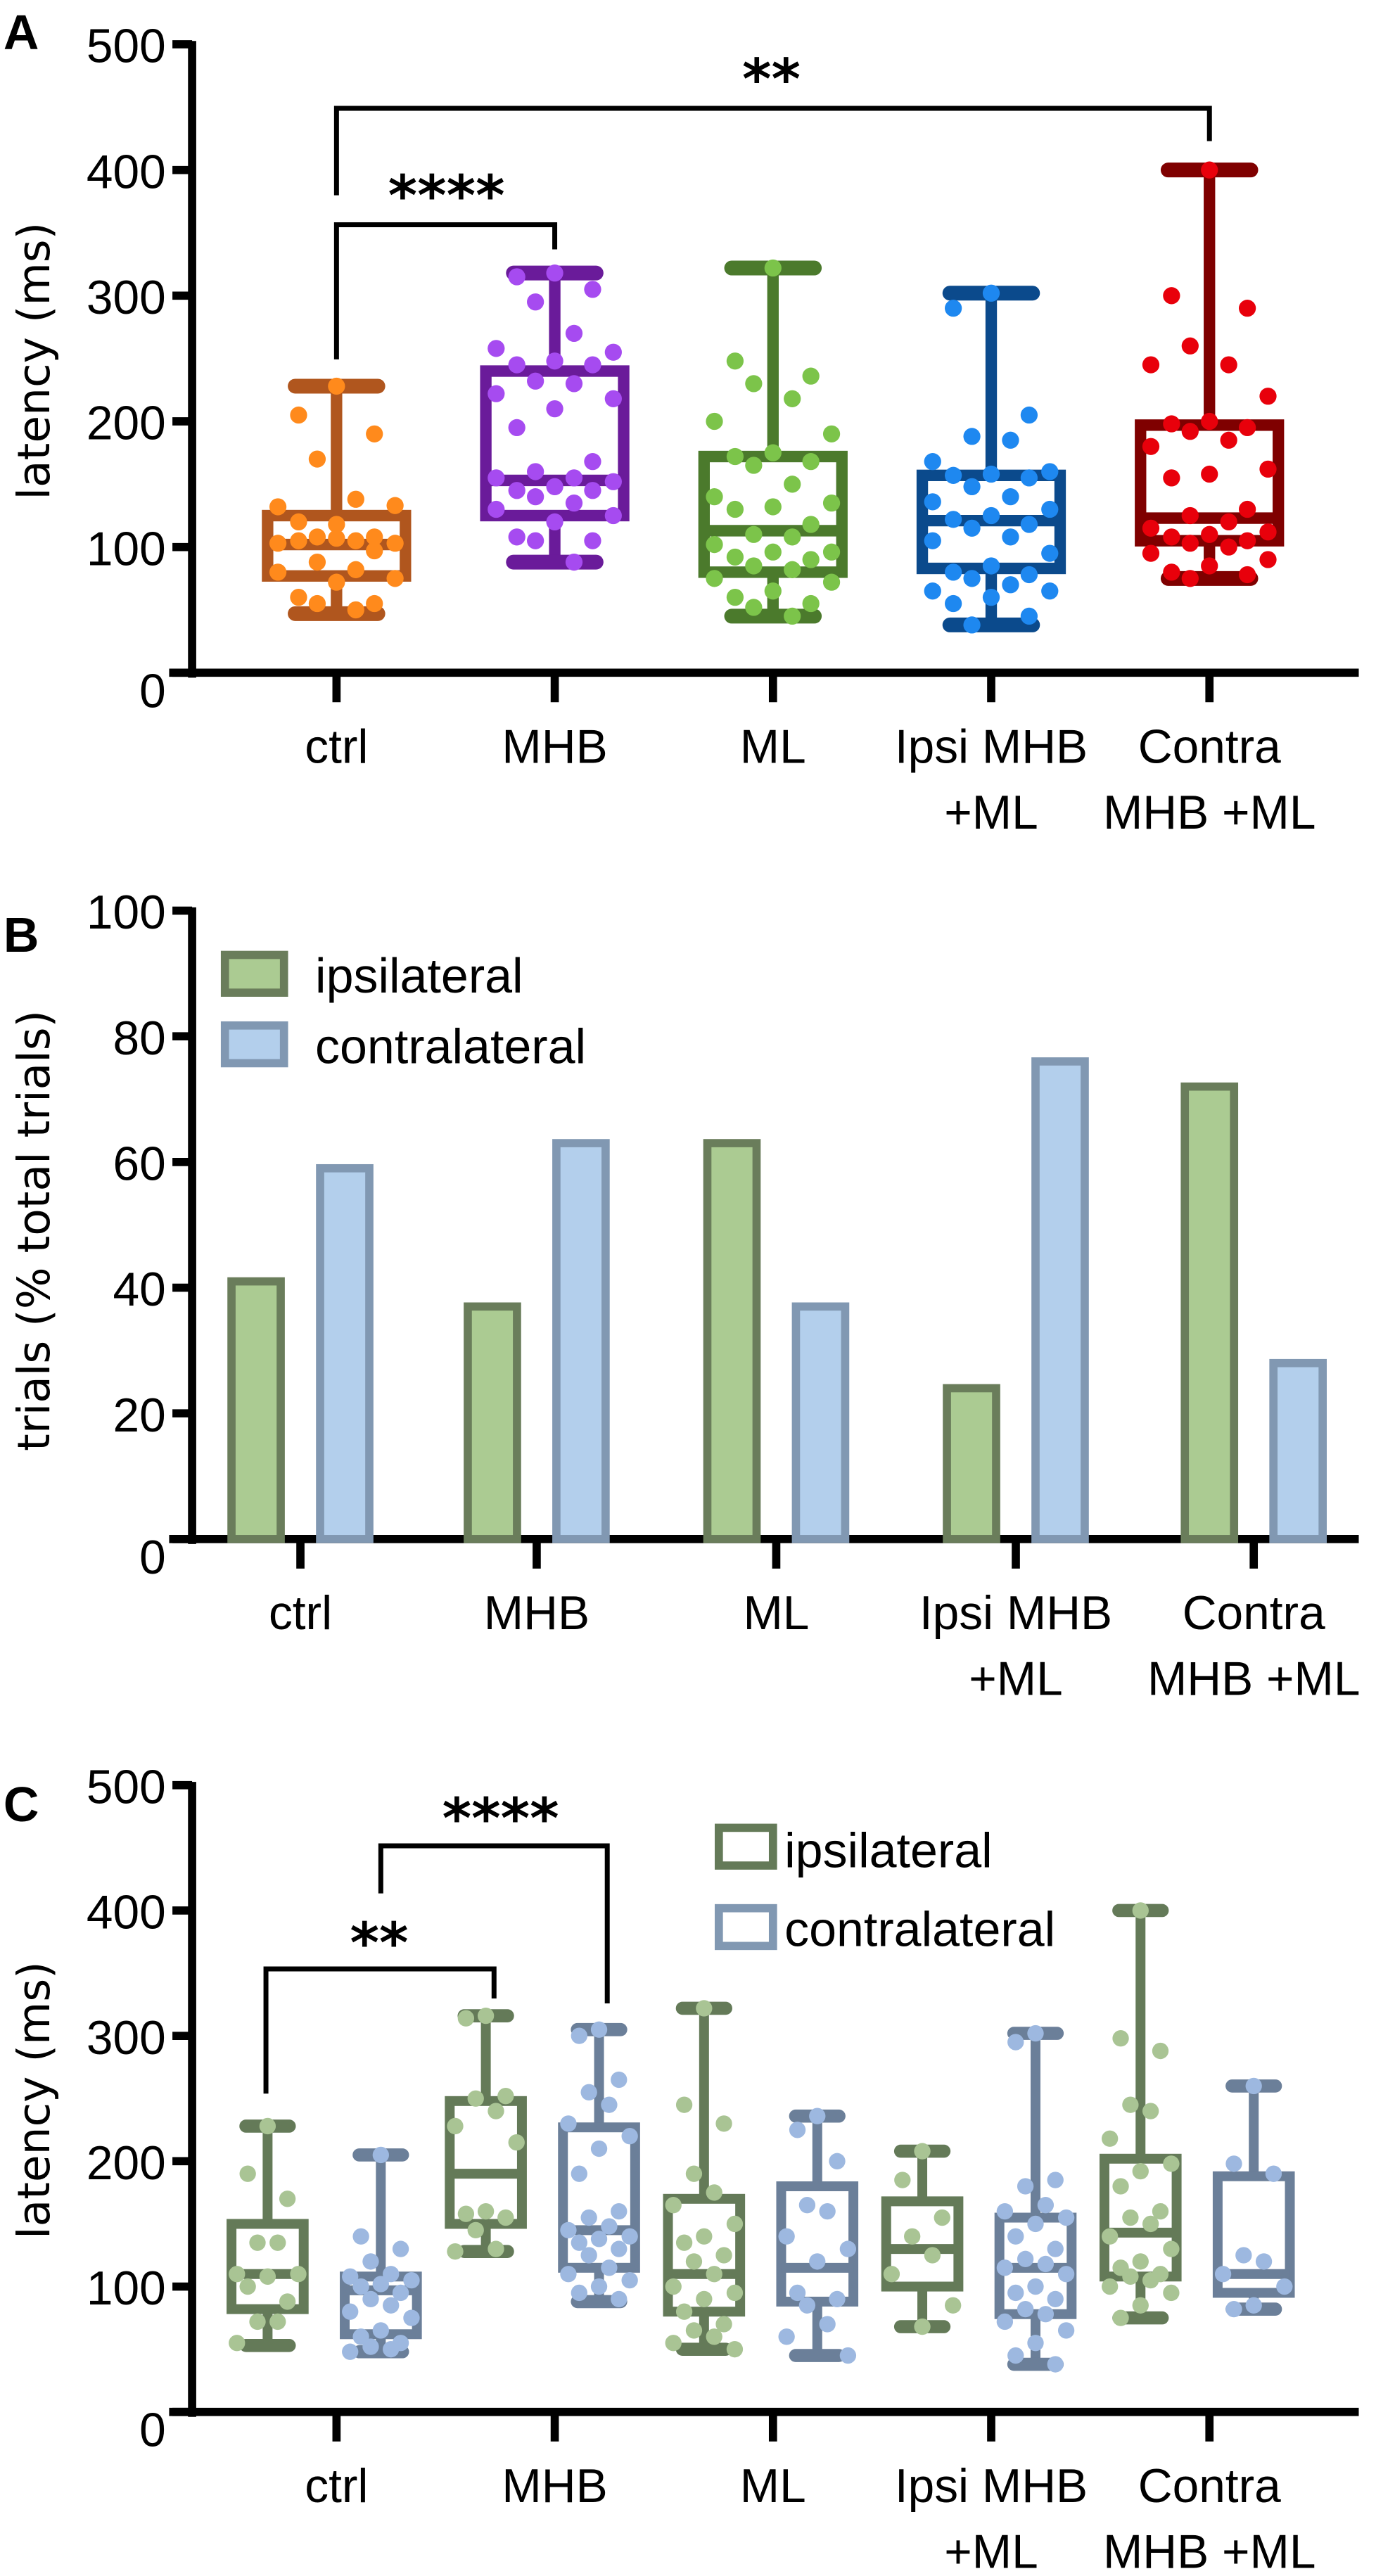 Image resolution: width=1395 pixels, height=2576 pixels. I want to click on panel-label-a: A, so click(21, 32).